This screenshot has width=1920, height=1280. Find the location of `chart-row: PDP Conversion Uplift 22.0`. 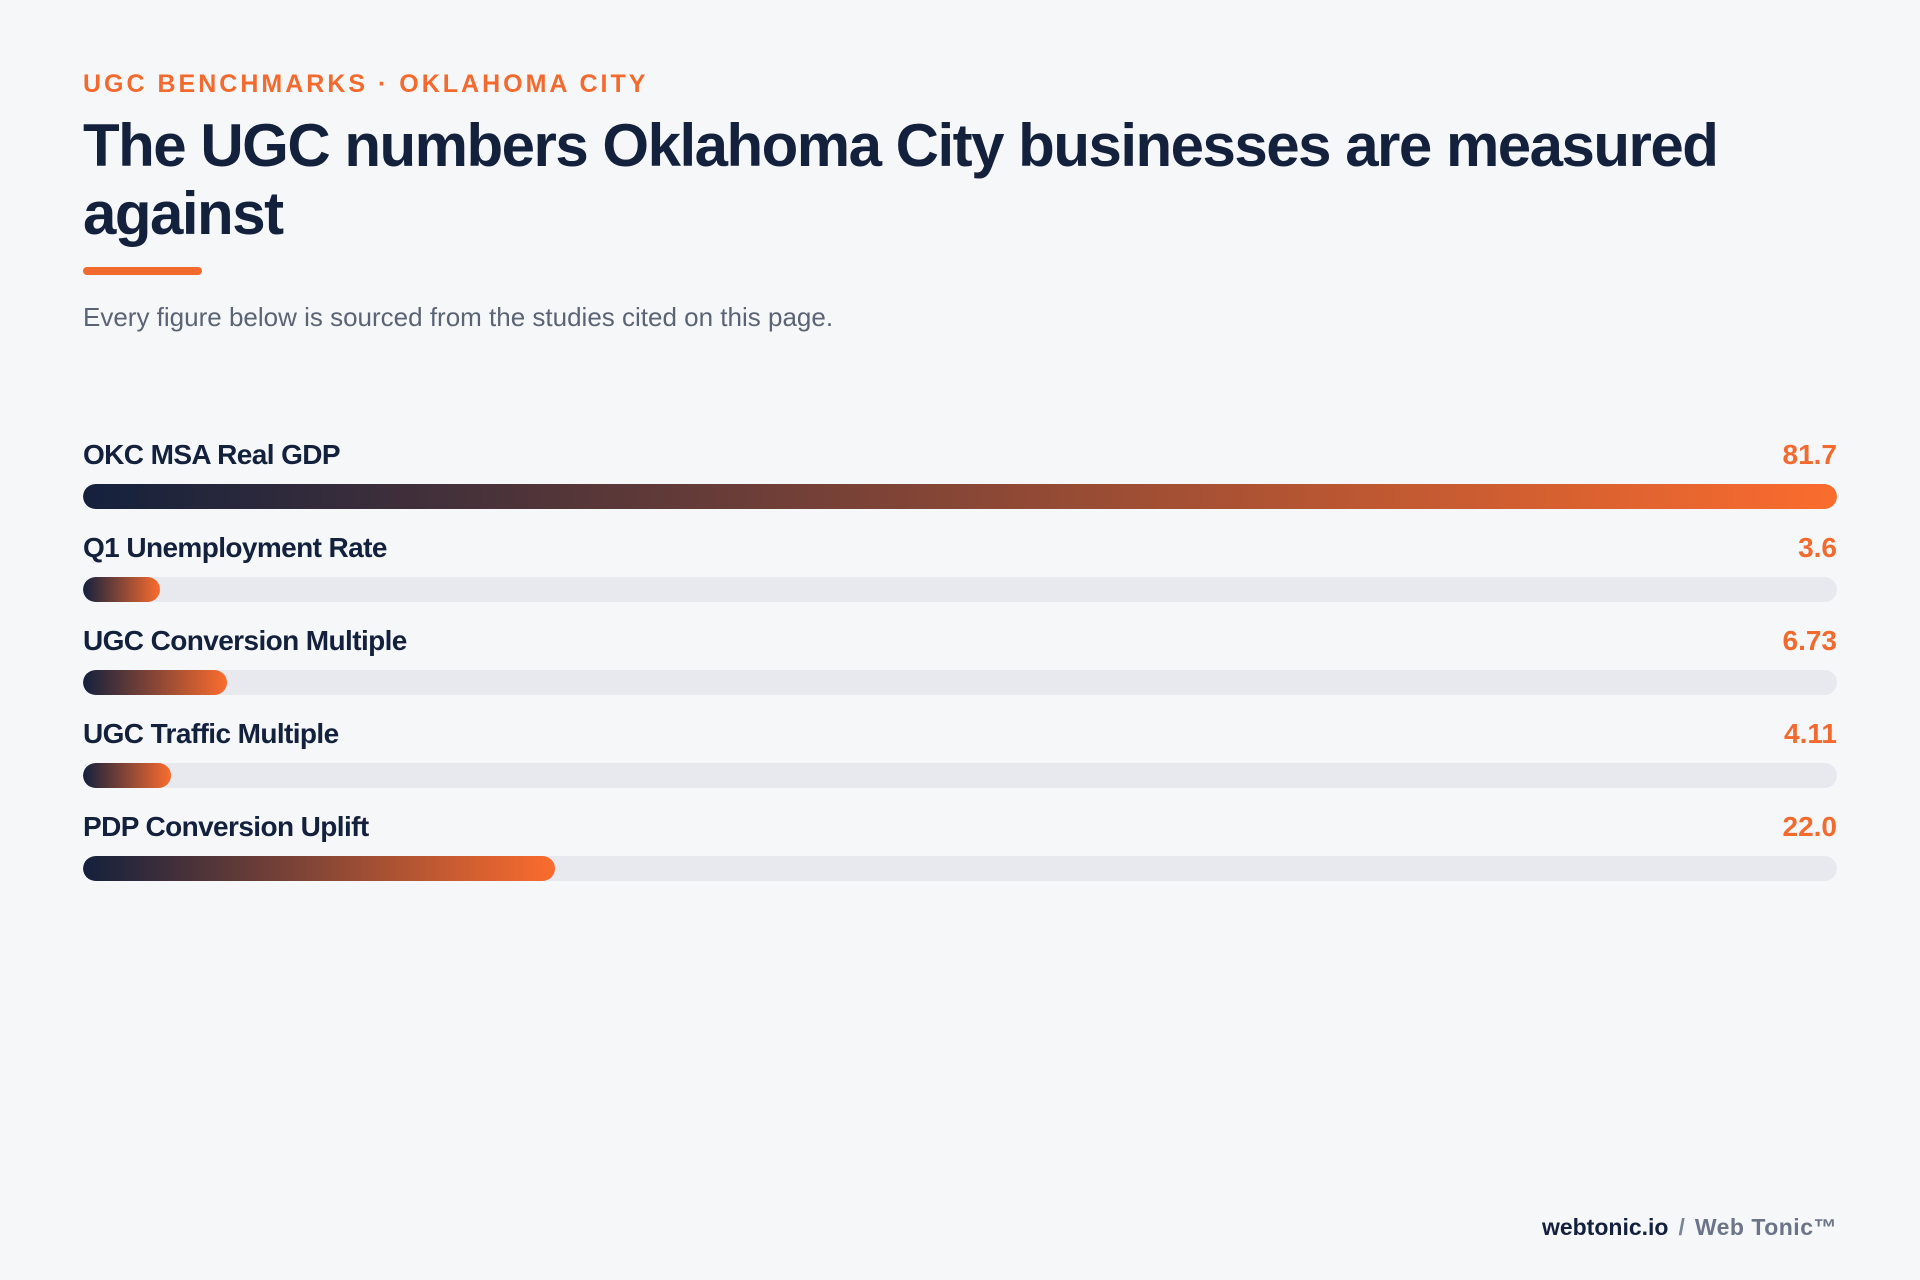

chart-row: PDP Conversion Uplift 22.0 is located at coordinates (960, 855).